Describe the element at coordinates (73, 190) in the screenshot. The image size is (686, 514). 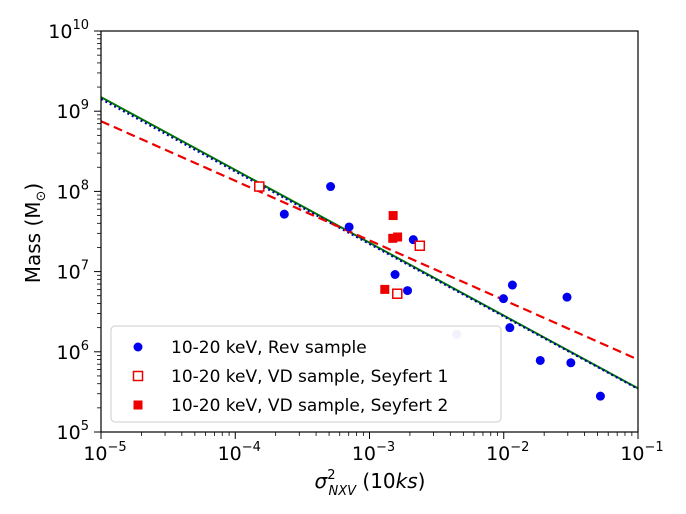
I see `y-tick-label-3: 10⁸` at that location.